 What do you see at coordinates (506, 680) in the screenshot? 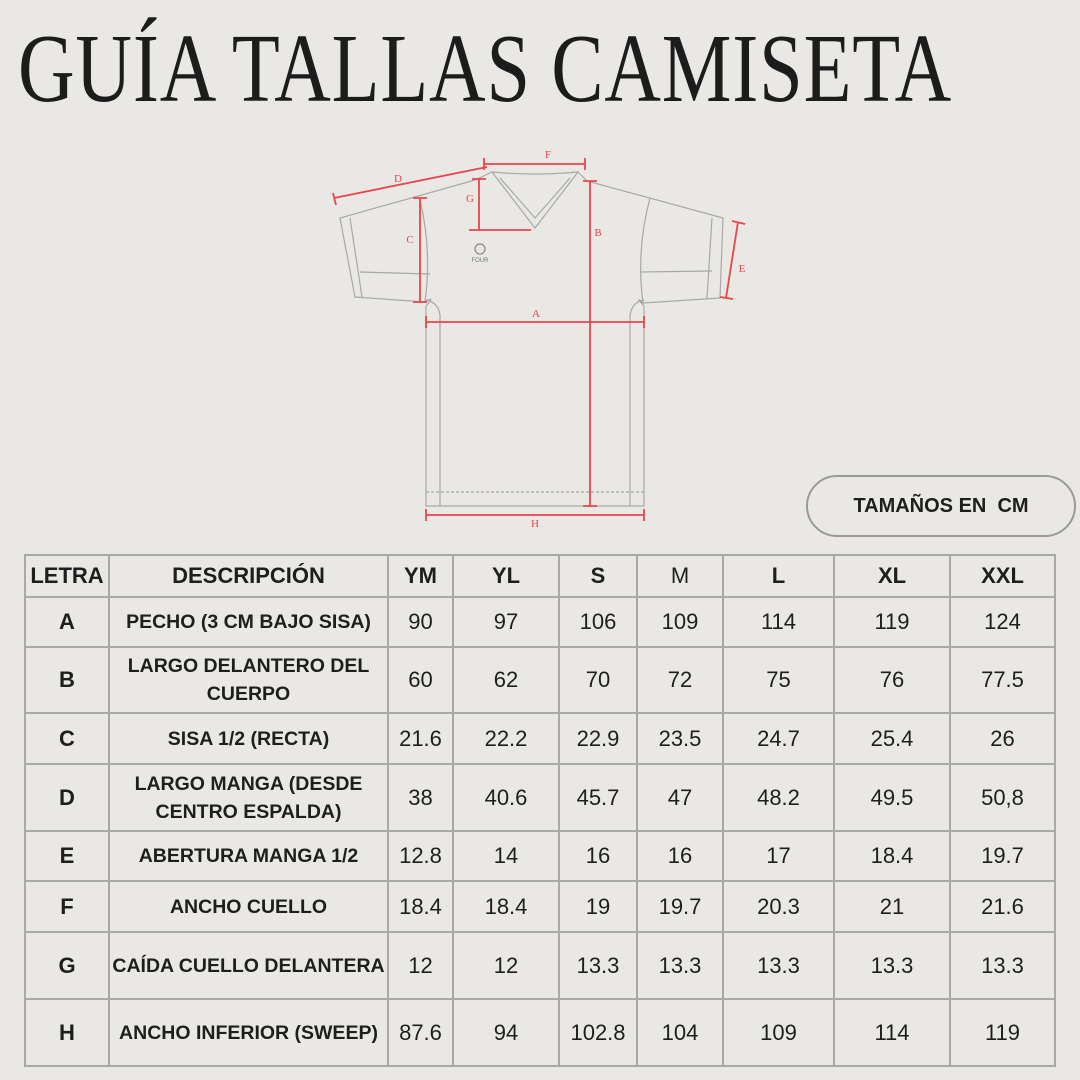
I see `size-value: 62` at bounding box center [506, 680].